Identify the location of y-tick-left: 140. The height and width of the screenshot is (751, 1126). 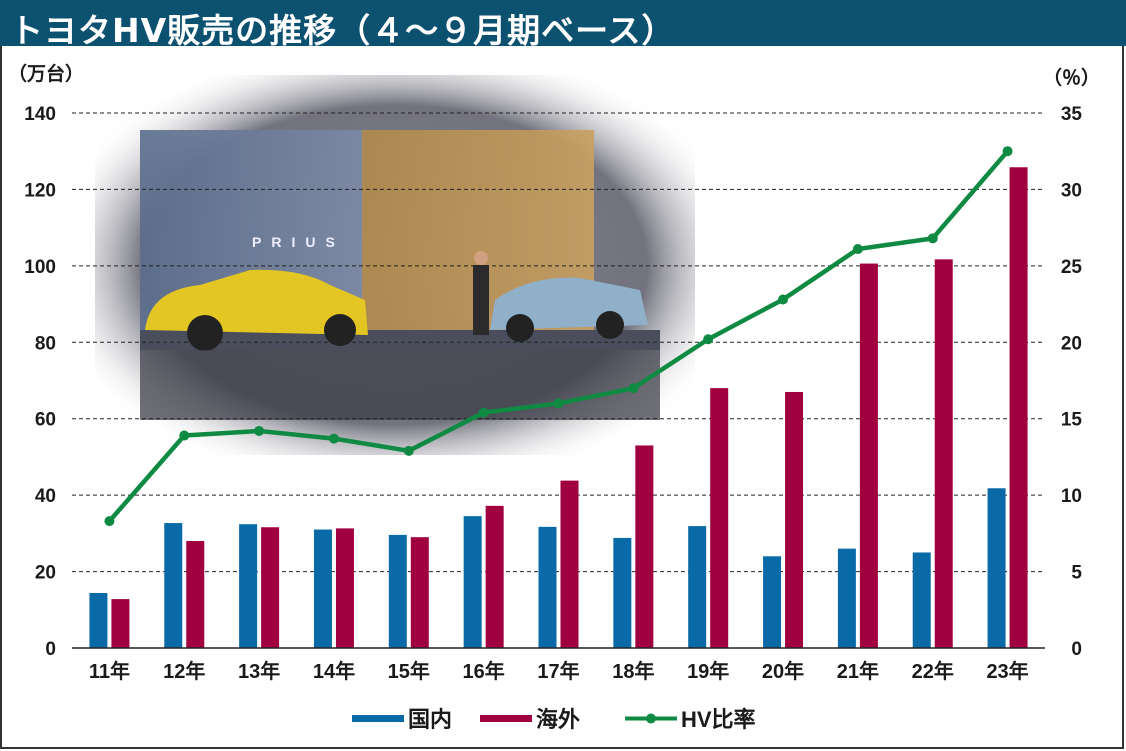
(40, 114).